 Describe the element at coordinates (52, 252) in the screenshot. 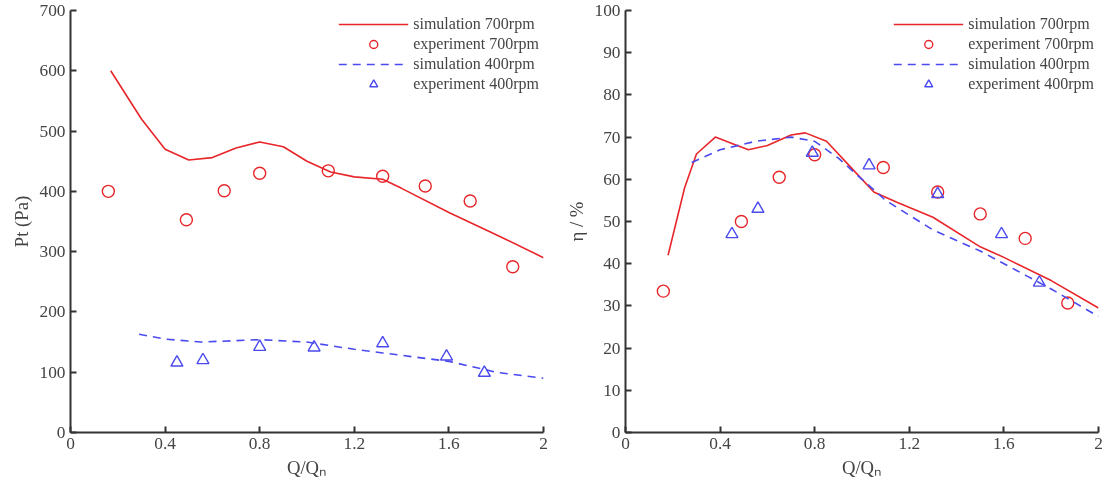

I see `y-tick-label: 300` at that location.